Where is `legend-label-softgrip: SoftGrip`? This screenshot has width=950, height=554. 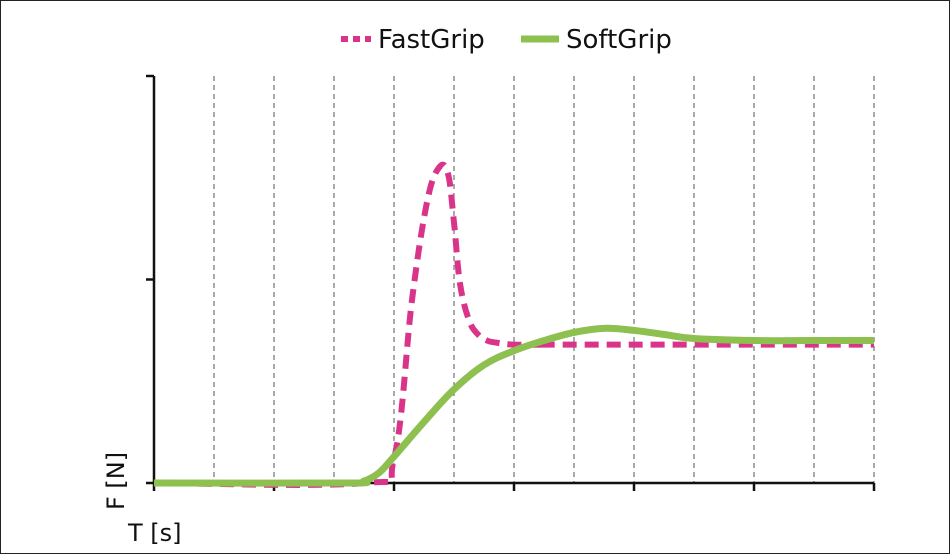 legend-label-softgrip: SoftGrip is located at coordinates (619, 40).